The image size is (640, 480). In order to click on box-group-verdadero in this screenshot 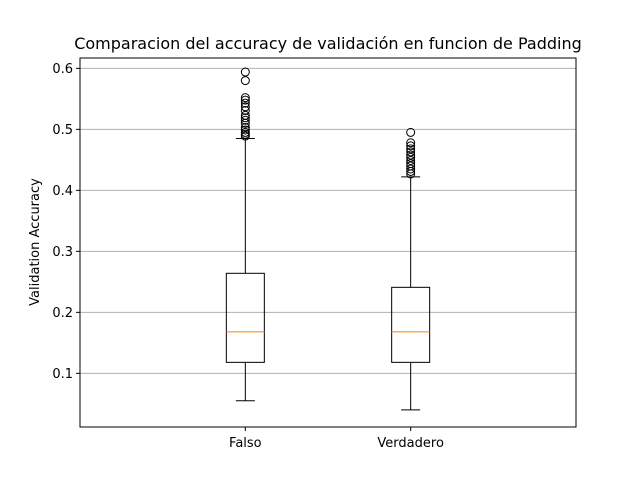, I will do `click(411, 269)`.